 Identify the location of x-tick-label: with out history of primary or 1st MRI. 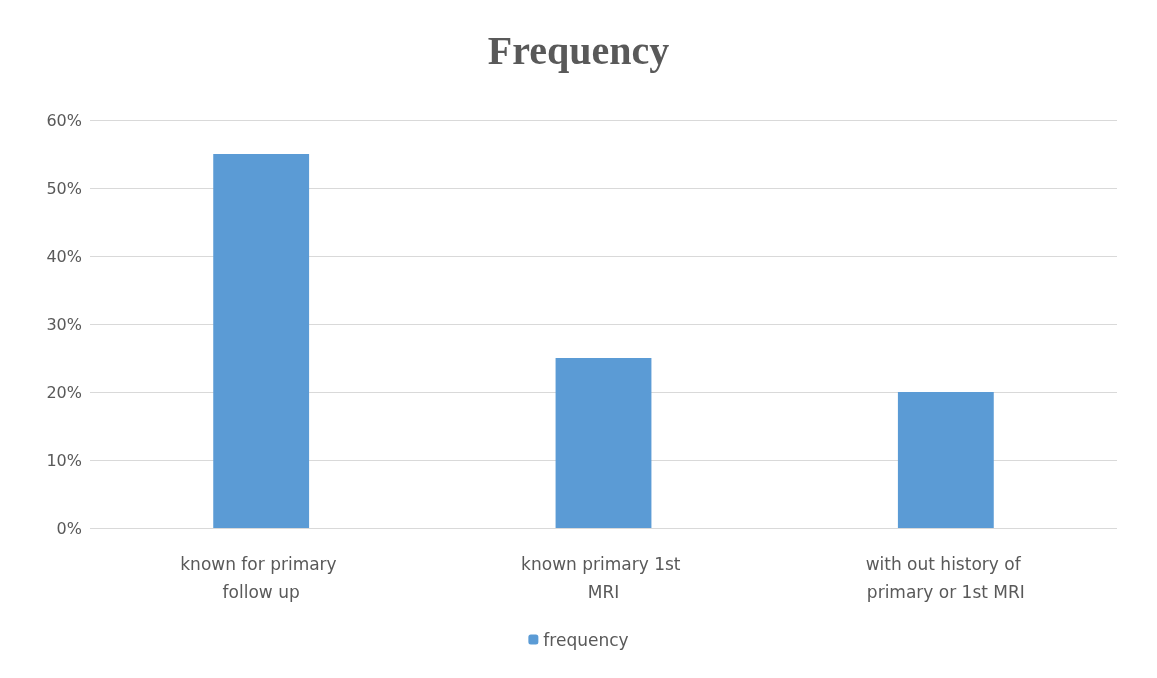
(946, 578).